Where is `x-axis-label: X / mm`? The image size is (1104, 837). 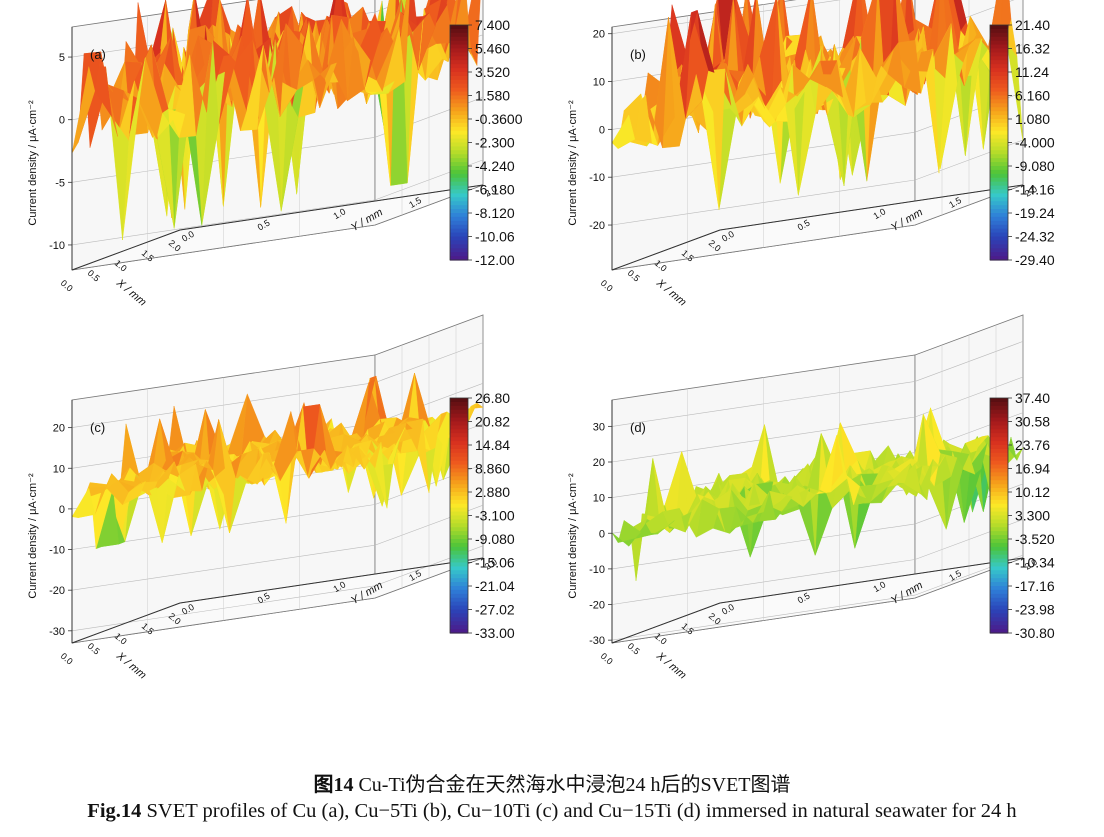 x-axis-label: X / mm is located at coordinates (130, 292).